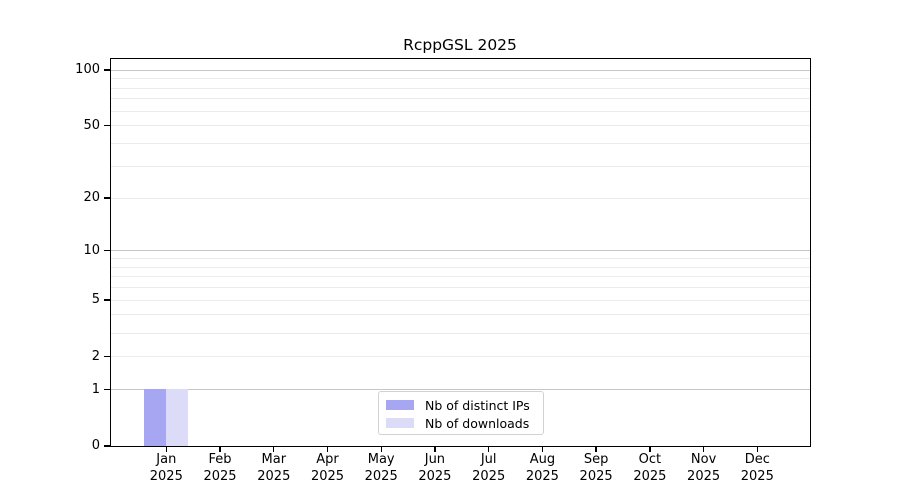  What do you see at coordinates (596, 449) in the screenshot?
I see `x-tick-sep` at bounding box center [596, 449].